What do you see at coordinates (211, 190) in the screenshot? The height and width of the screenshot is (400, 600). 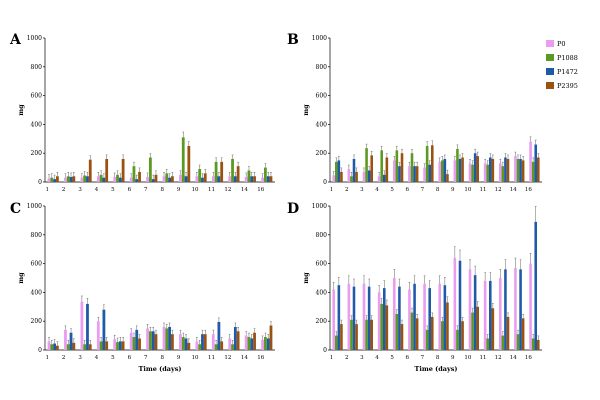 I see `x-tick-label: 11` at bounding box center [211, 190].